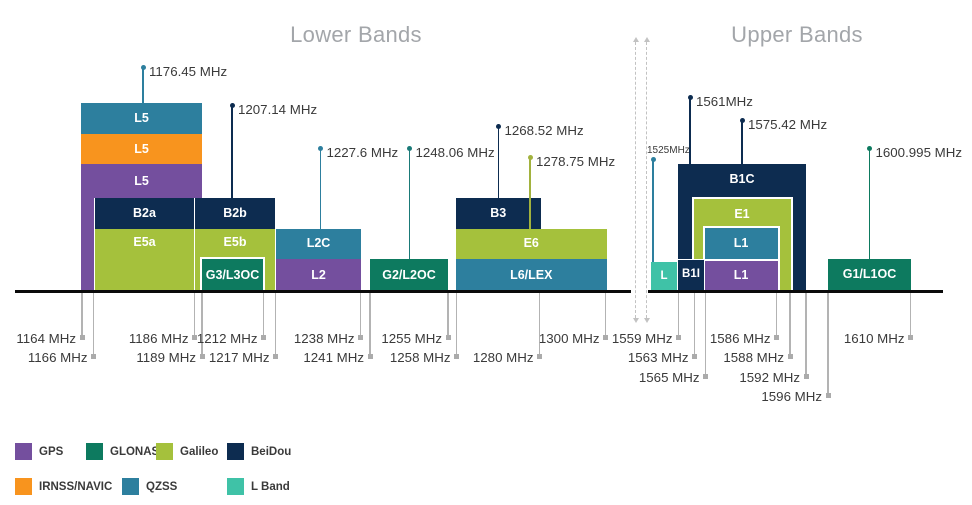 This screenshot has width=972, height=505. What do you see at coordinates (239, 357) in the screenshot?
I see `tick-label-5: 1217 MHz` at bounding box center [239, 357].